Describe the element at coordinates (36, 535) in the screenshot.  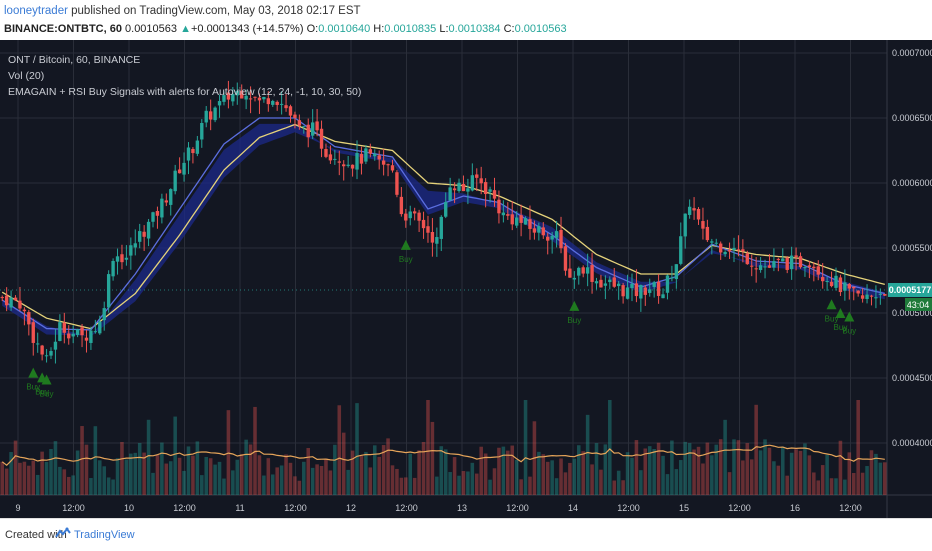
I see `created-with-label: Created with` at that location.